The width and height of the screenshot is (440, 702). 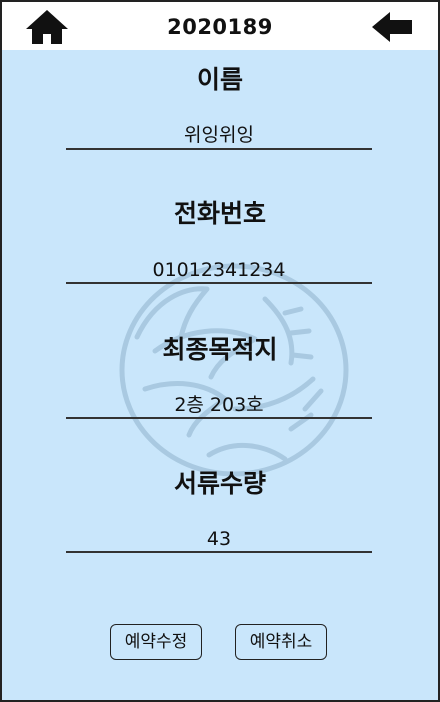 What do you see at coordinates (219, 483) in the screenshot?
I see `field-label-document-count: 서류수량` at bounding box center [219, 483].